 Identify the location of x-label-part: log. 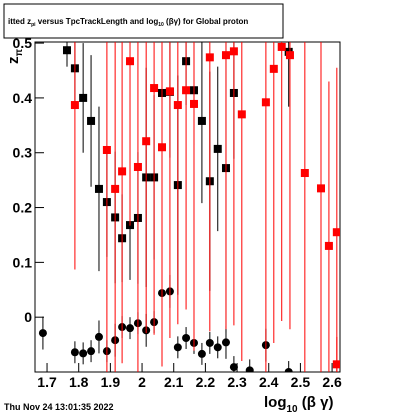
(275, 402).